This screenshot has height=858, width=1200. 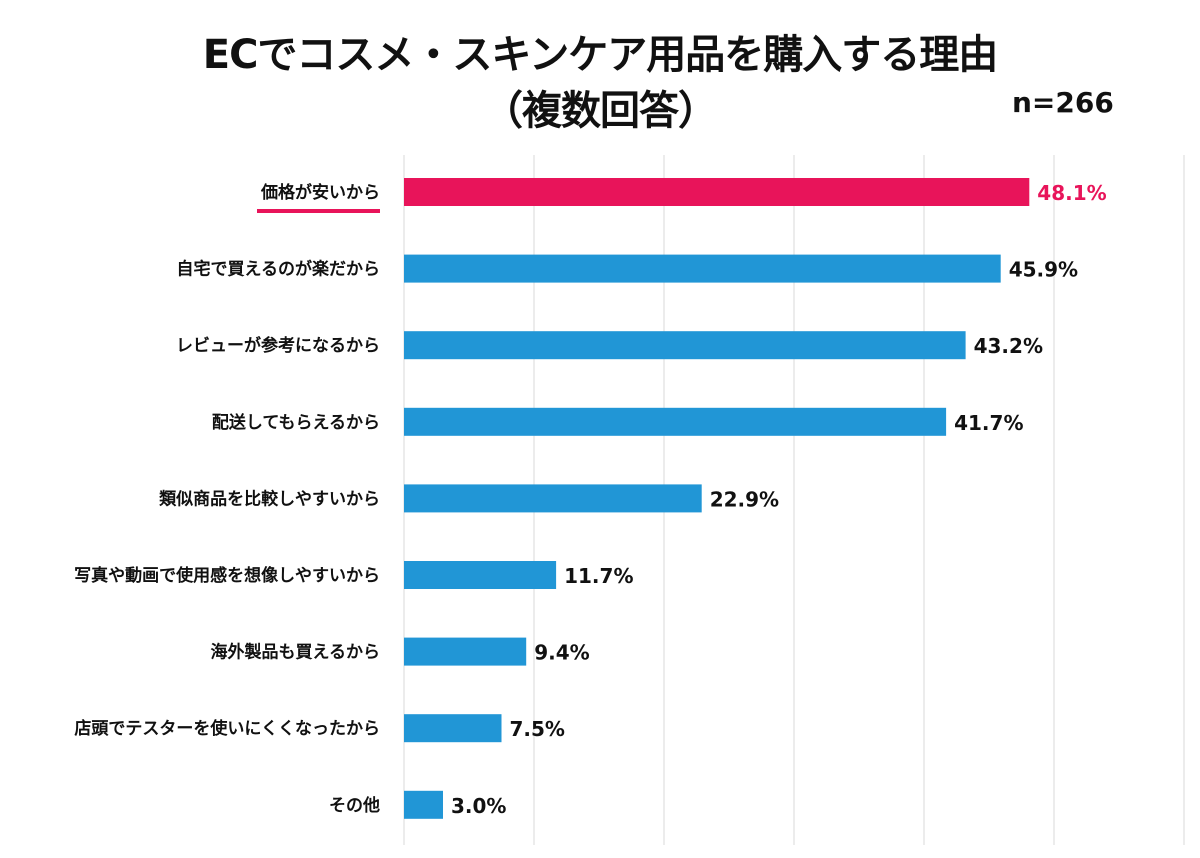 I want to click on category-label: 海外製品も買えるから, so click(x=296, y=652).